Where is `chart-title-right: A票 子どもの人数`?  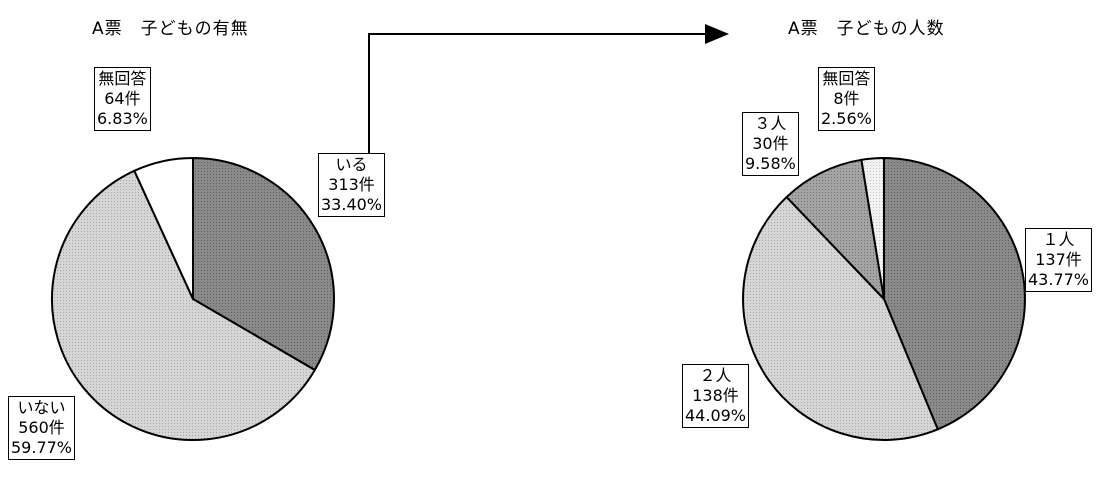 chart-title-right: A票 子どもの人数 is located at coordinates (866, 29).